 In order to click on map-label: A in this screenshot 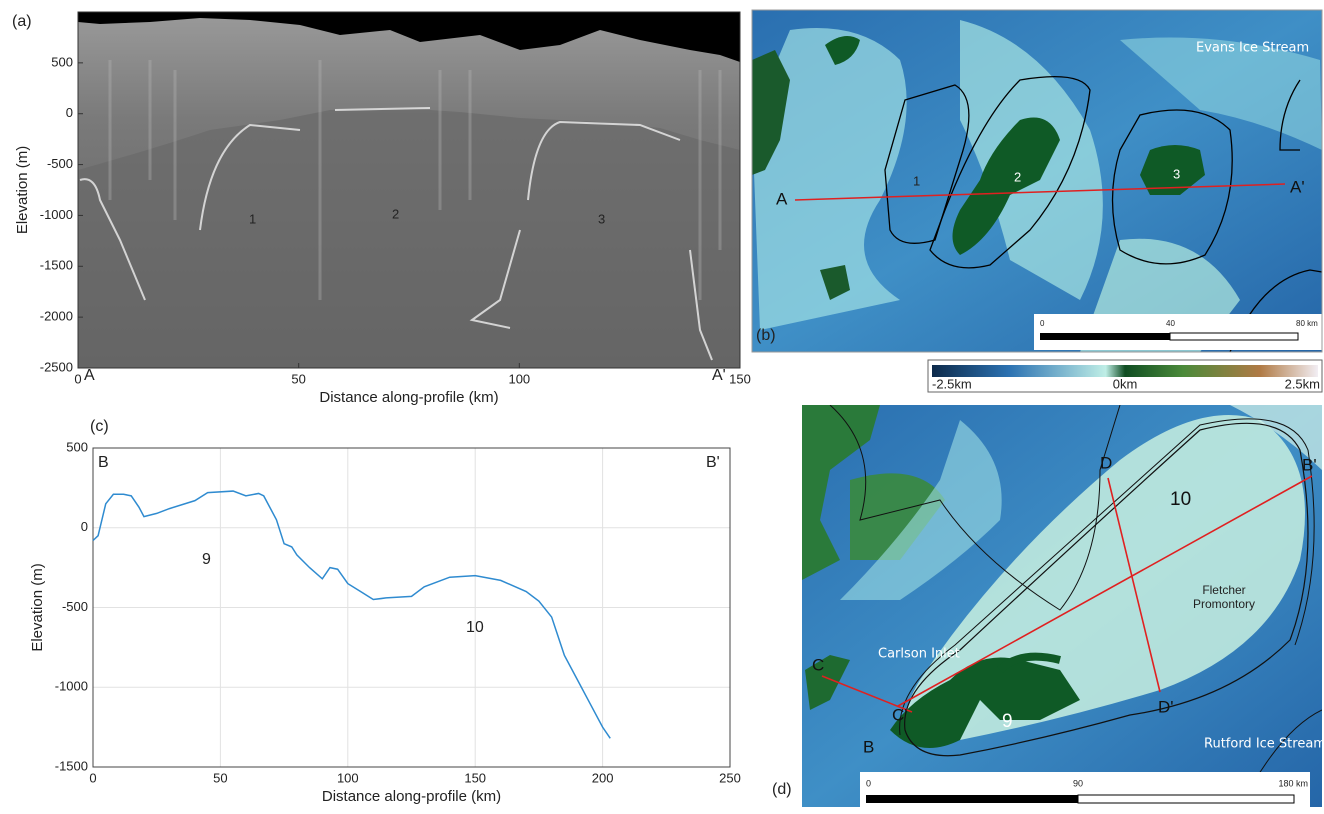, I will do `click(782, 198)`.